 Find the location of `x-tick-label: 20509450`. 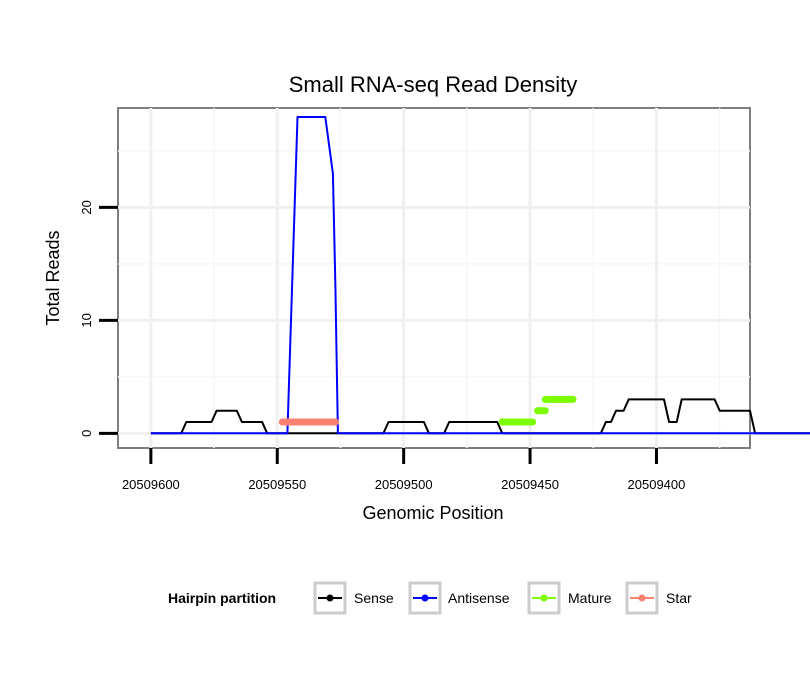

x-tick-label: 20509450 is located at coordinates (530, 484).